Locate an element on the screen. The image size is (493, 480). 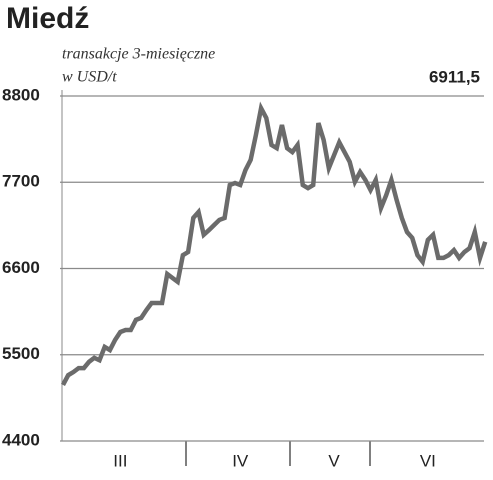
y-tick-label: 6600 is located at coordinates (21, 267).